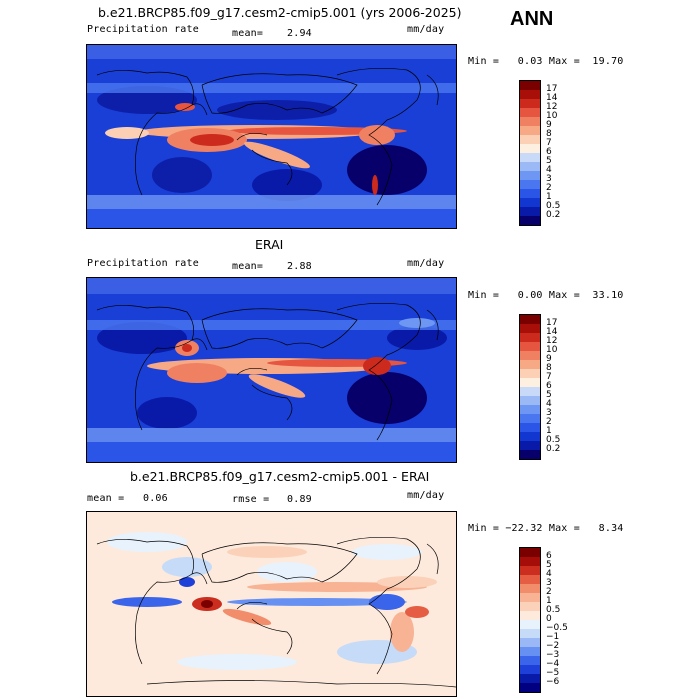  What do you see at coordinates (552, 89) in the screenshot?
I see `panel1-cbar-tick: 17` at bounding box center [552, 89].